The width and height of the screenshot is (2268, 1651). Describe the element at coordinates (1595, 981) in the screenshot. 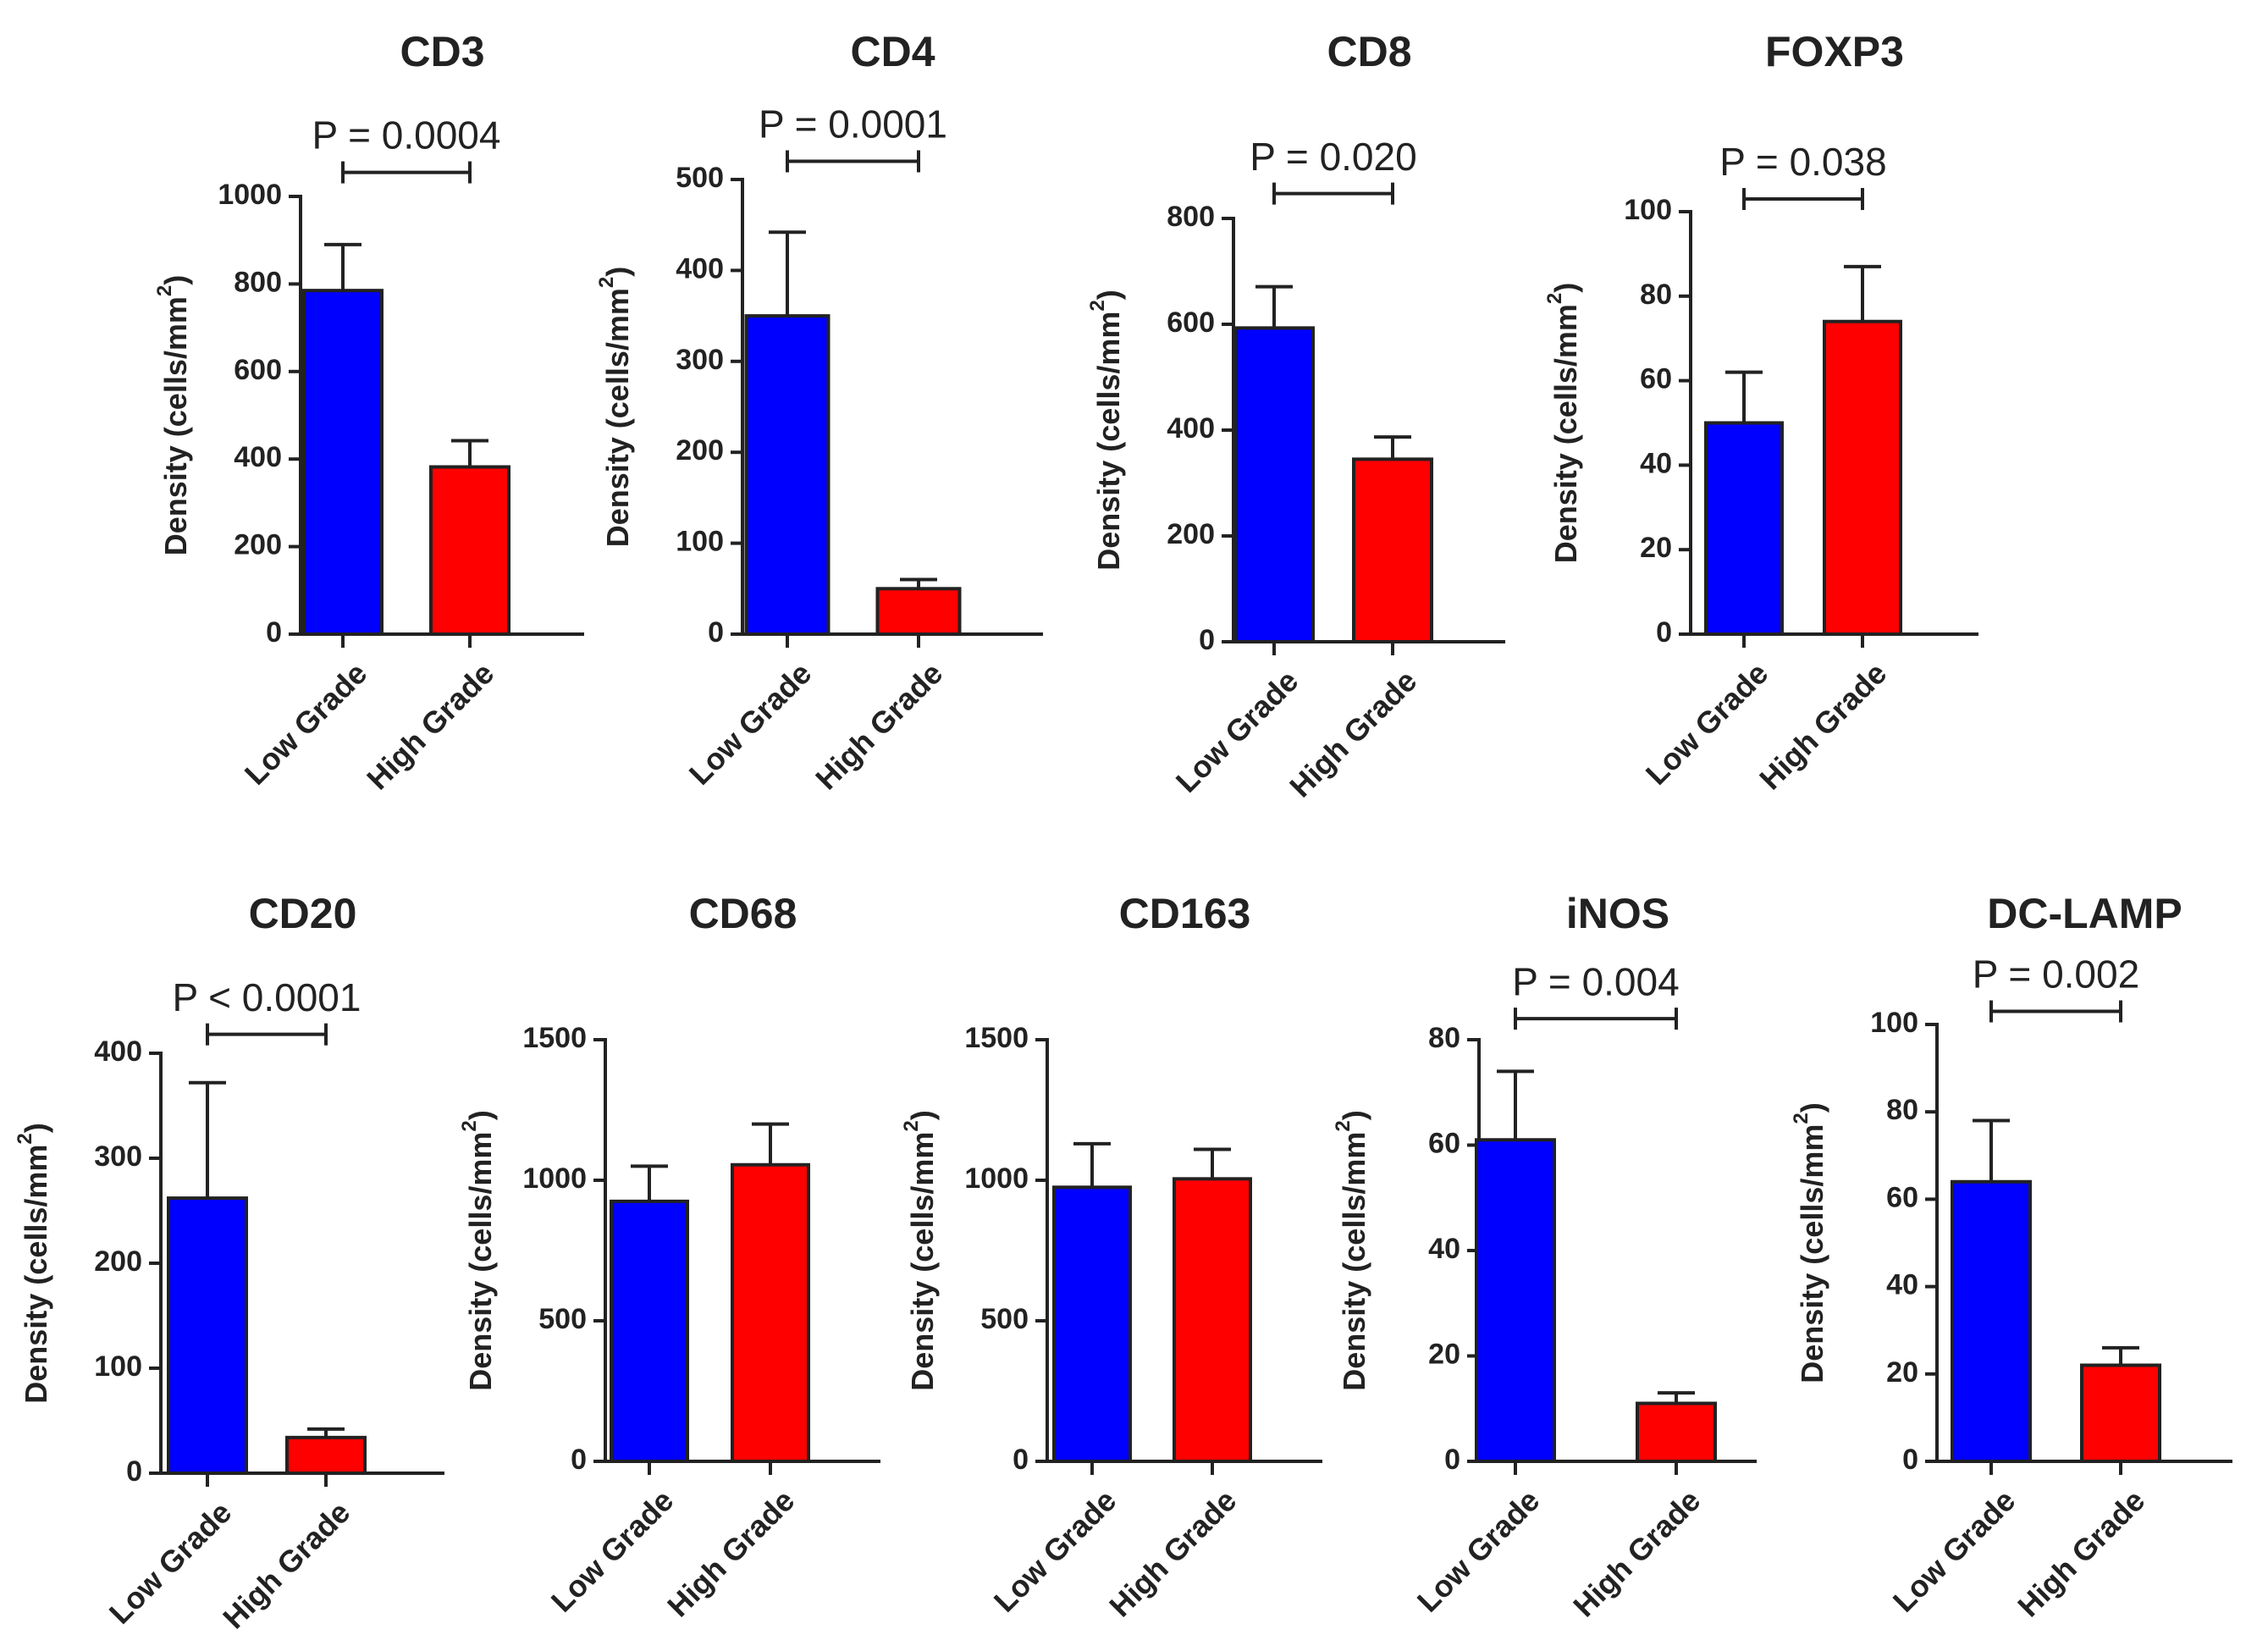

I see `p-value-label: P = 0.004` at that location.